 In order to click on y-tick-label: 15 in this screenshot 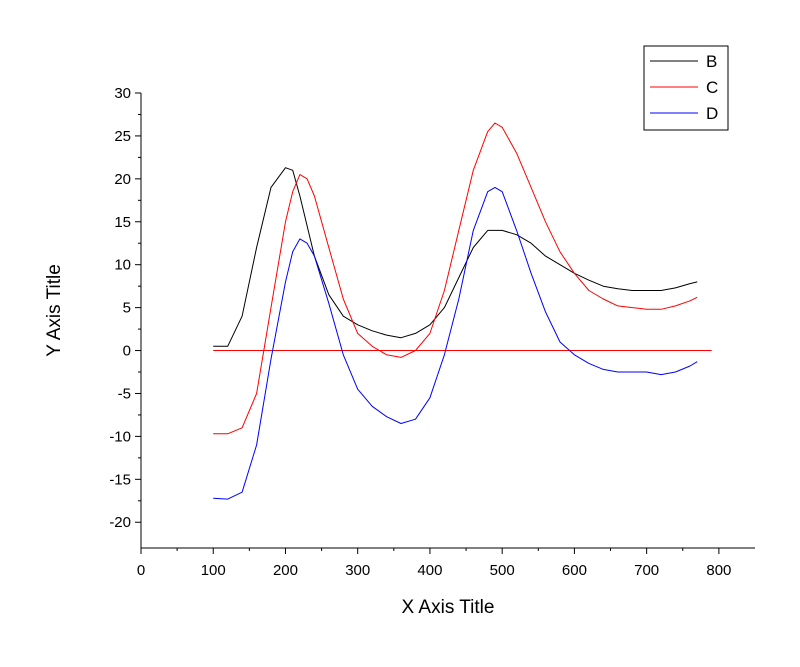, I will do `click(122, 222)`.